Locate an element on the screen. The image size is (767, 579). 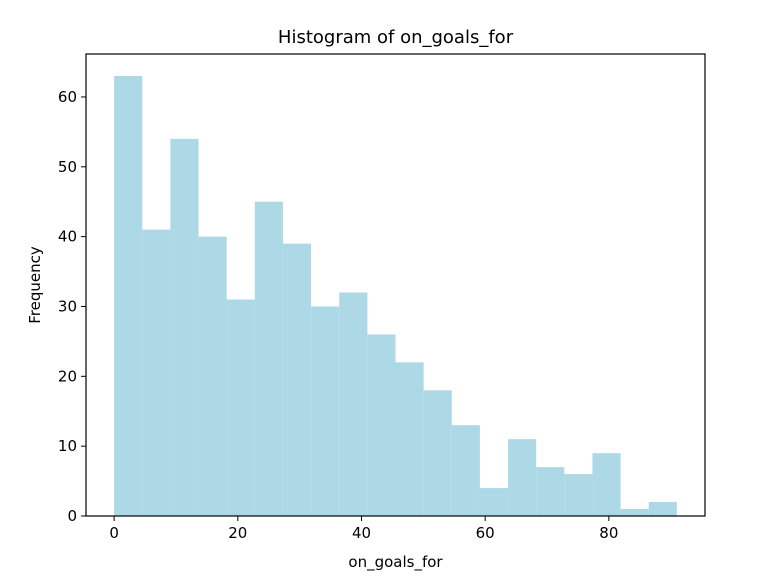
y-tick-label: 40 is located at coordinates (67, 237).